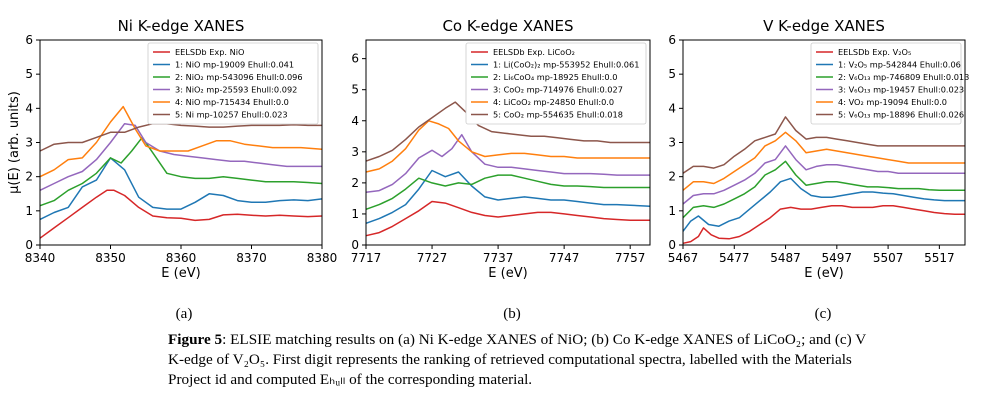  Describe the element at coordinates (901, 115) in the screenshot. I see `legend-entry: 5: V₆O₁₃ mp-18896 Ehull:0.026` at that location.